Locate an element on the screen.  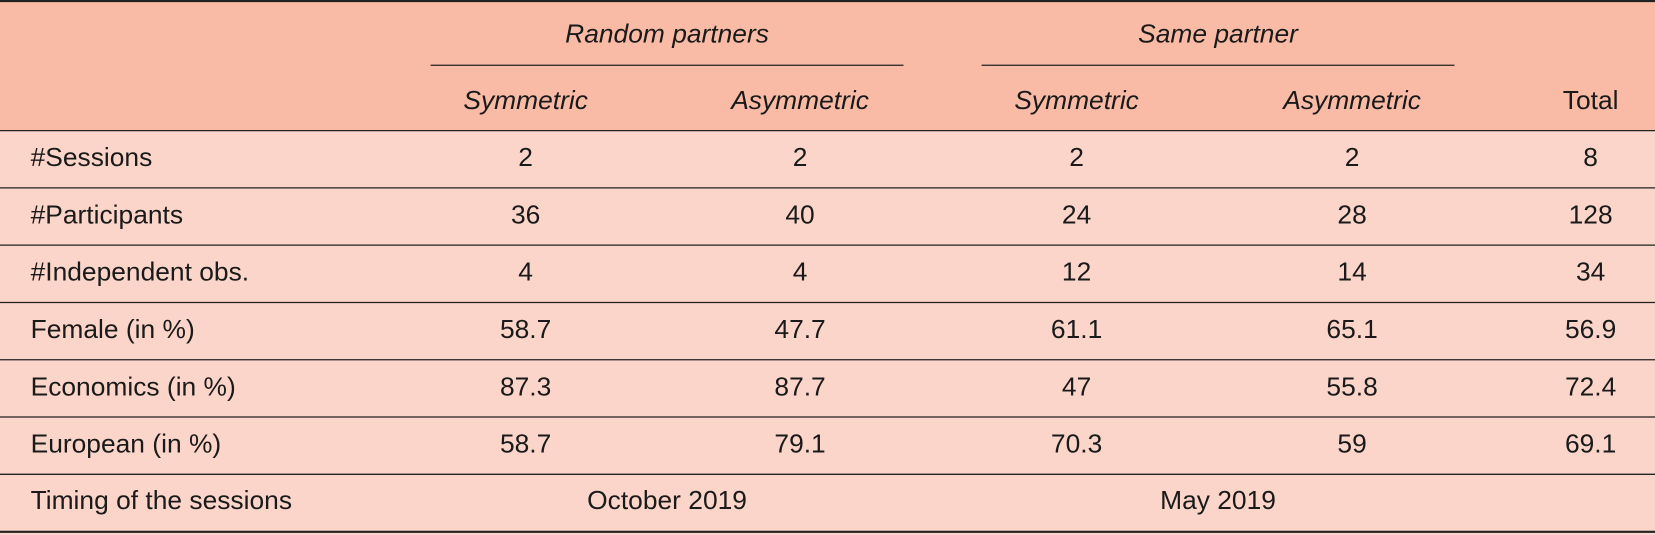
row-label: #Independent obs. is located at coordinates (140, 272).